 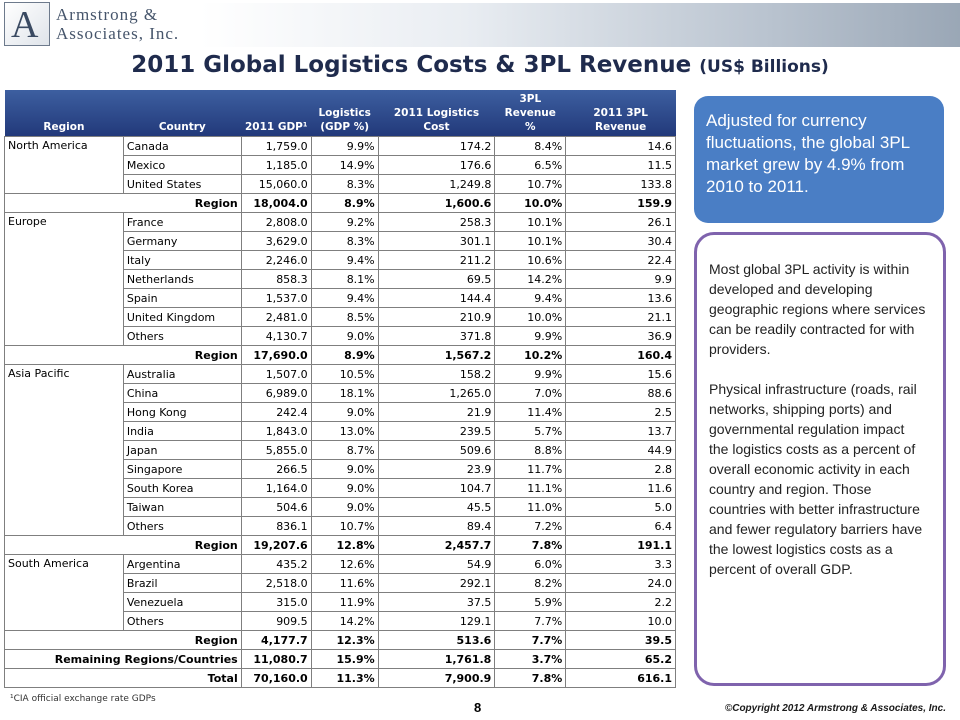 I want to click on remaining-label: Remaining Regions/Countries, so click(x=123, y=659).